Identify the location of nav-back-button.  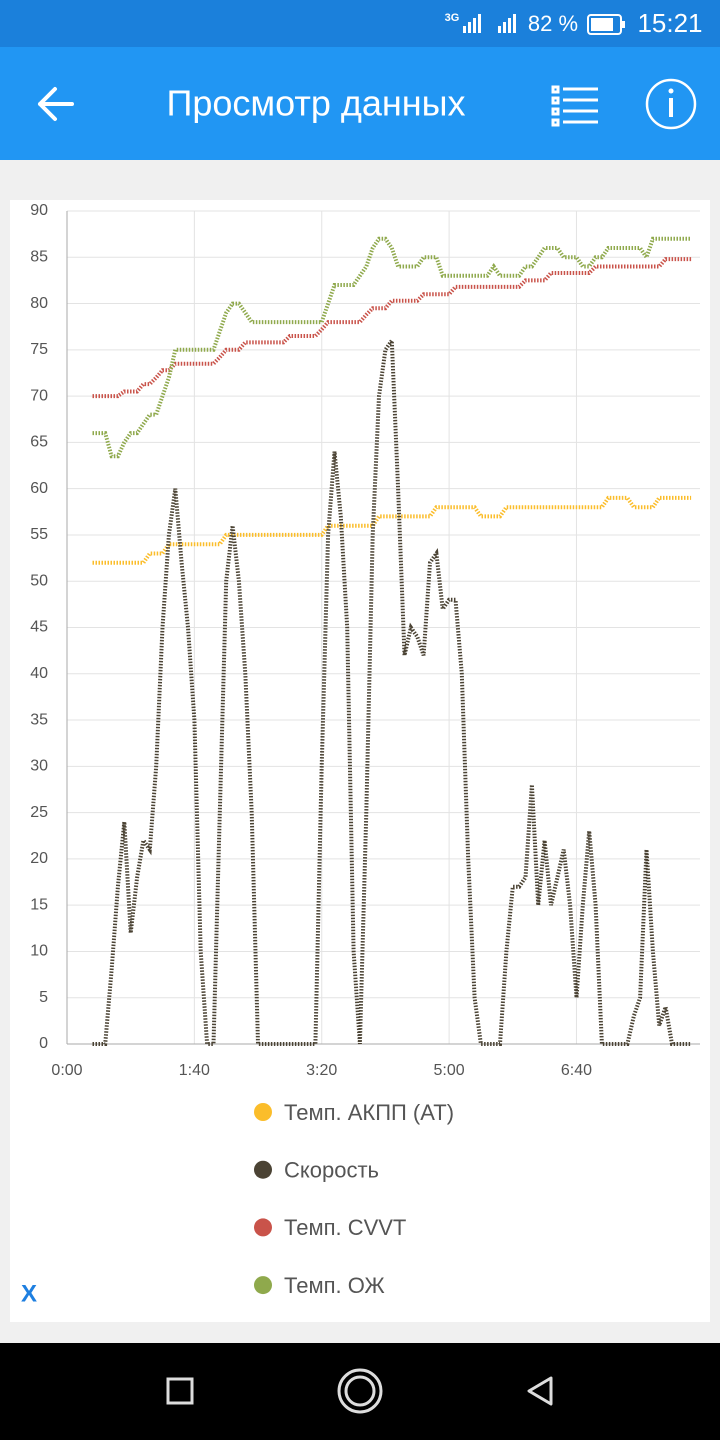
(540, 1391).